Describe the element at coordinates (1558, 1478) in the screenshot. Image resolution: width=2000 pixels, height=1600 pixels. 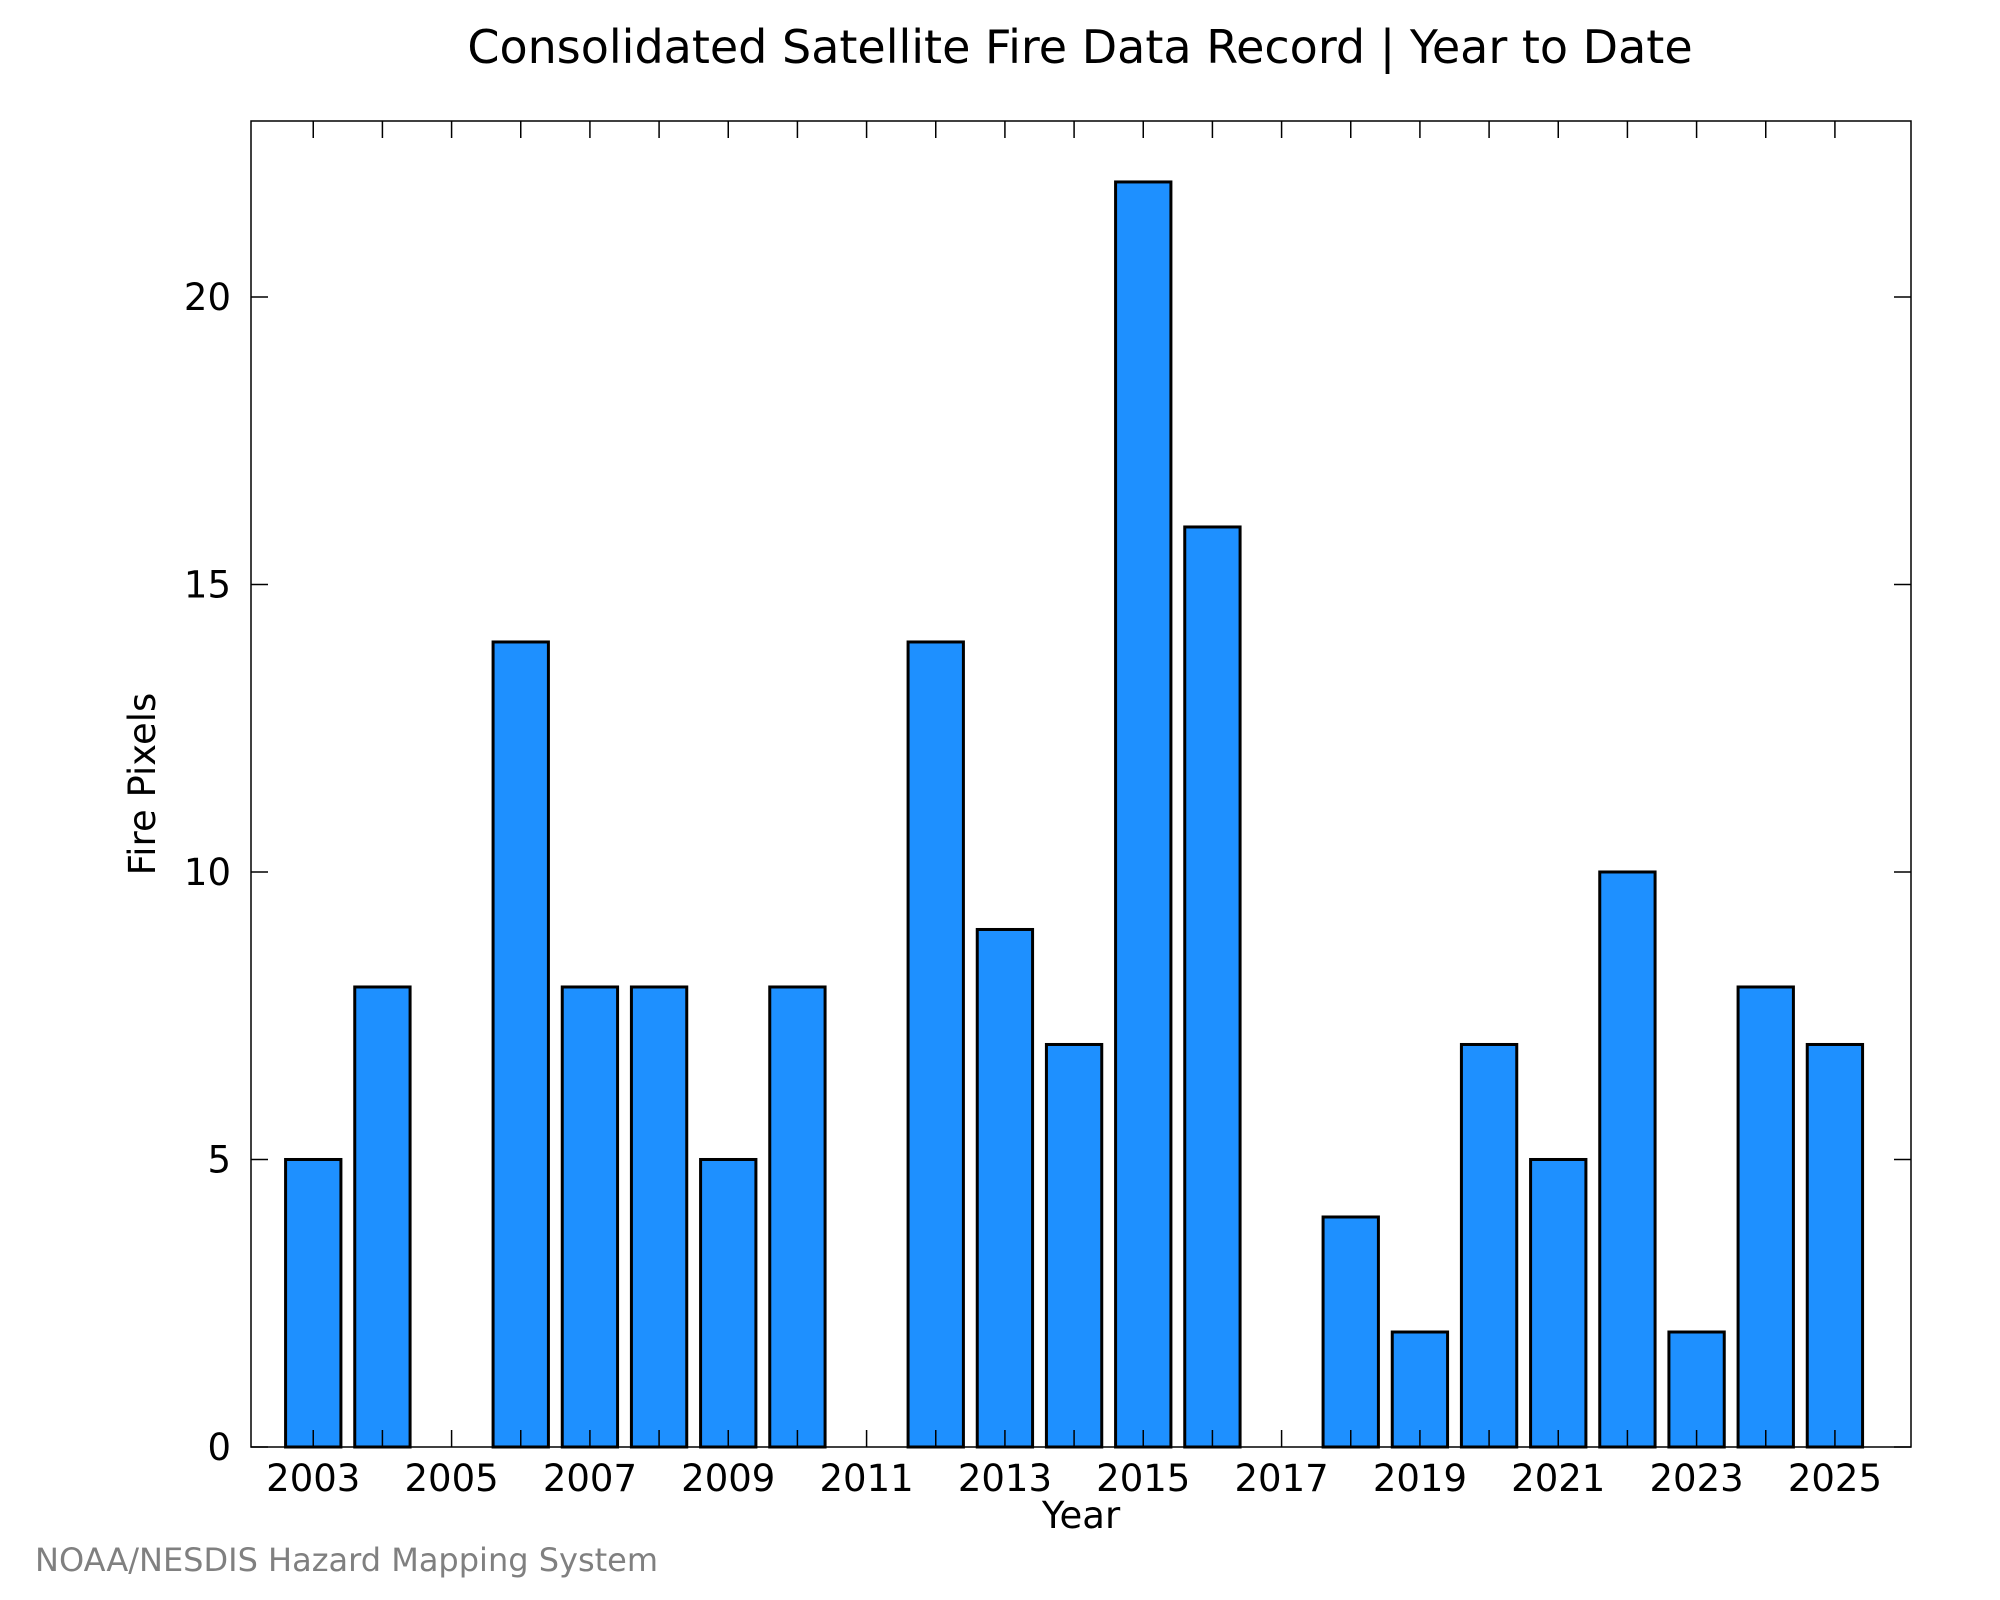
I see `x-tick-label-2021: 2021` at that location.